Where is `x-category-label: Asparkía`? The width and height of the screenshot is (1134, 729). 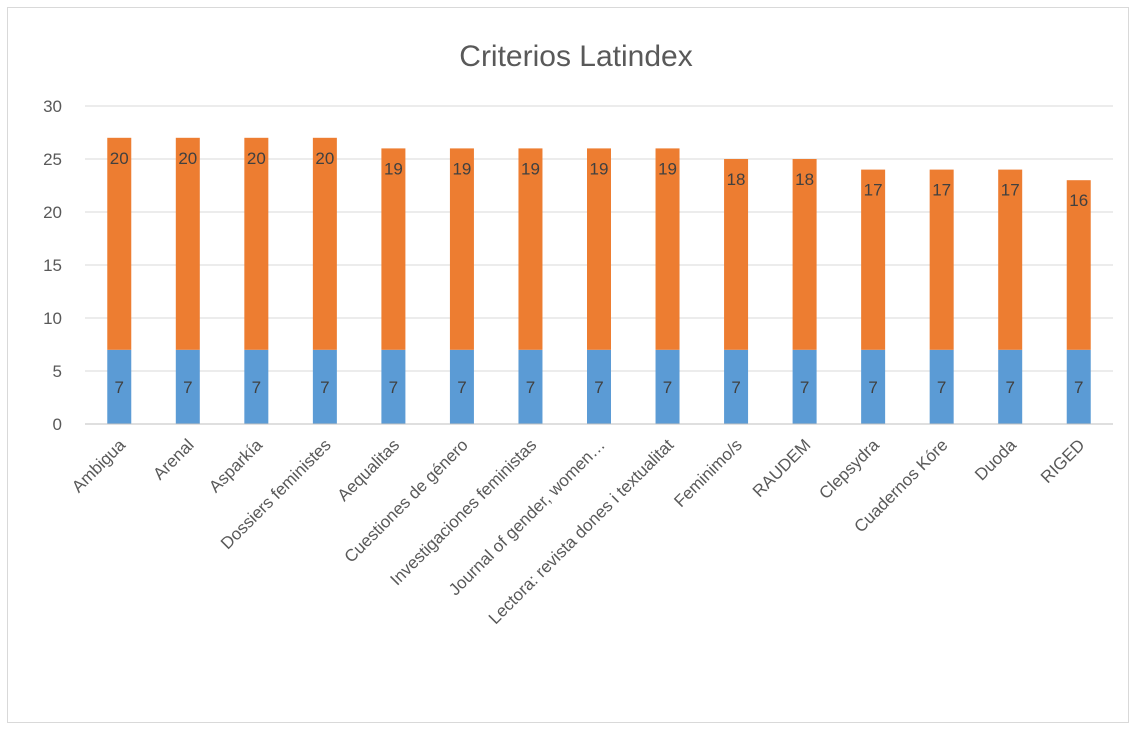 x-category-label: Asparkía is located at coordinates (235, 465).